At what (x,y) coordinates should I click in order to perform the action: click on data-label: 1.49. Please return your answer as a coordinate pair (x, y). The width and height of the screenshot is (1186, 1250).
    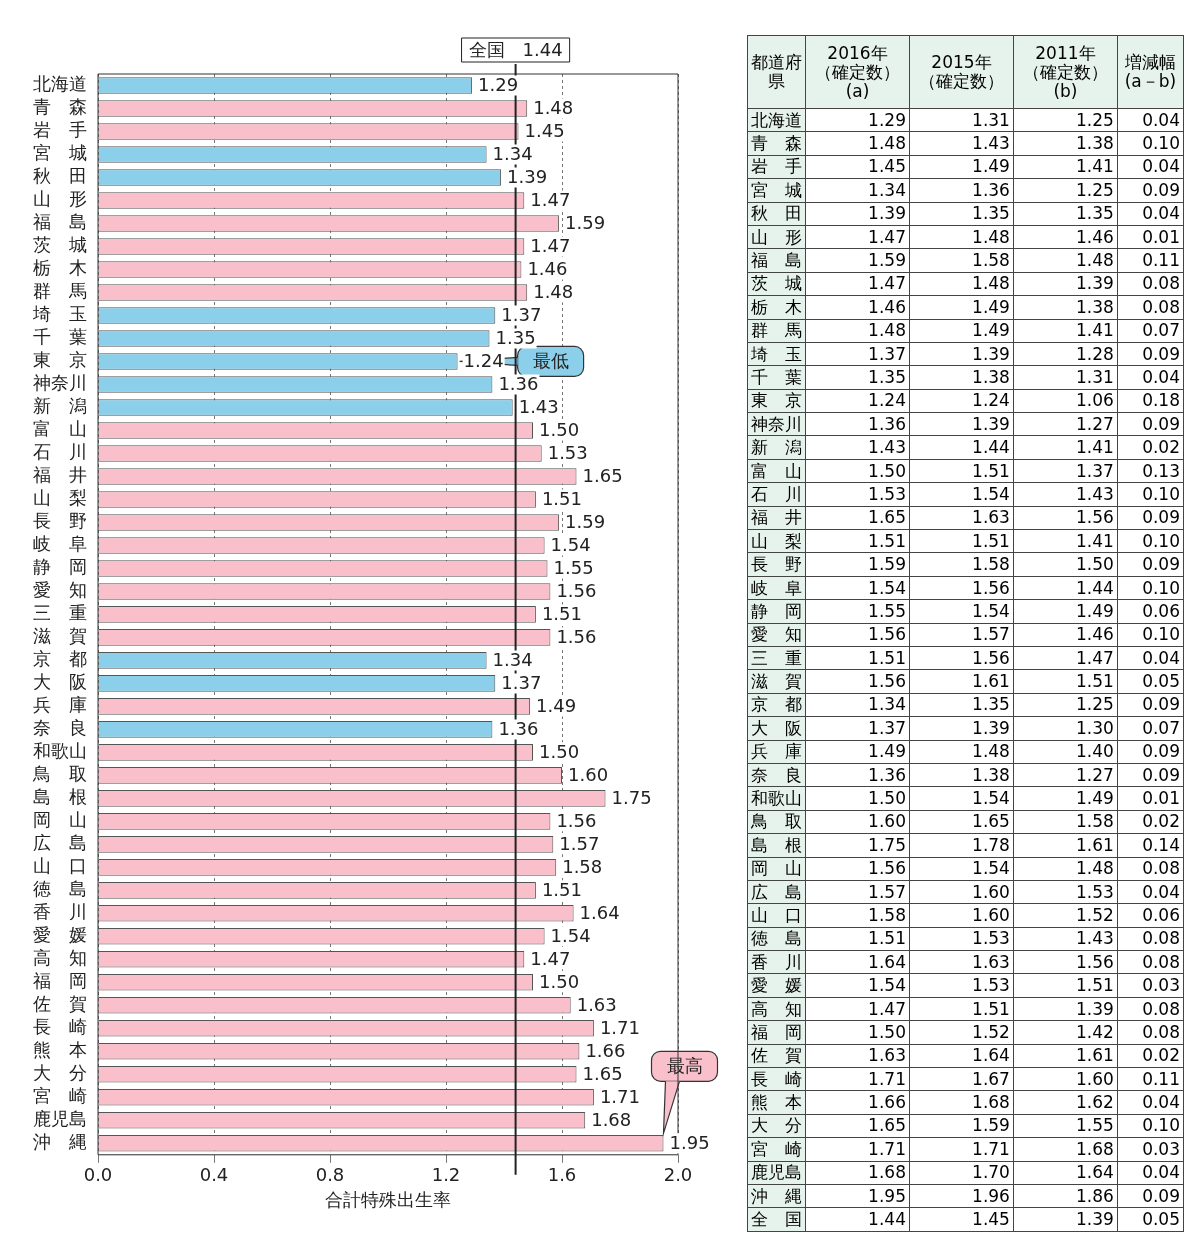
    Looking at the image, I should click on (1065, 611).